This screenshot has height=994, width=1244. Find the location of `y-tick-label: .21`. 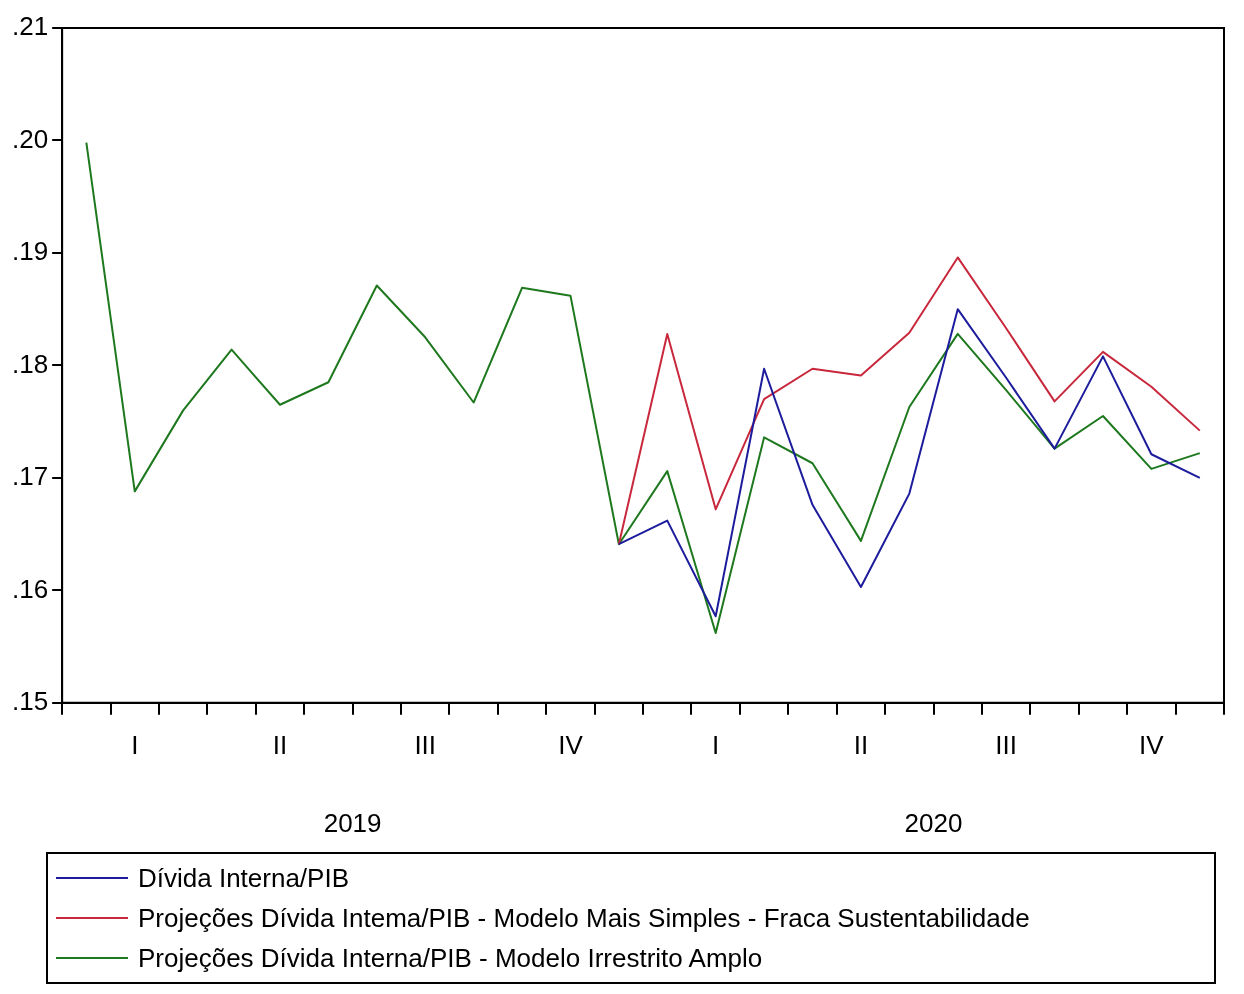

y-tick-label: .21 is located at coordinates (30, 26).